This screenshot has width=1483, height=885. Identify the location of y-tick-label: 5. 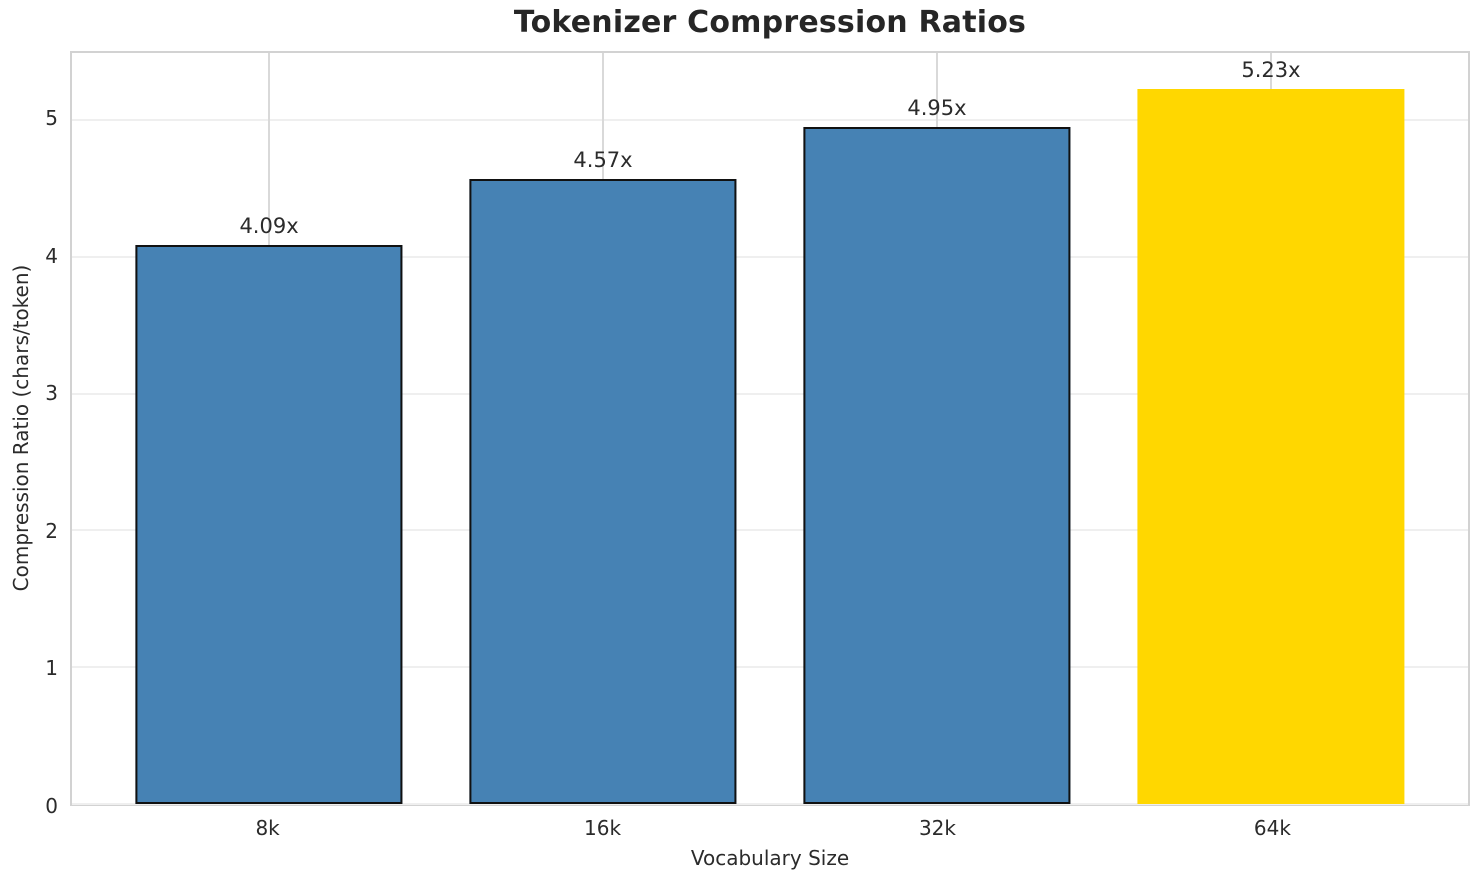
(51, 118).